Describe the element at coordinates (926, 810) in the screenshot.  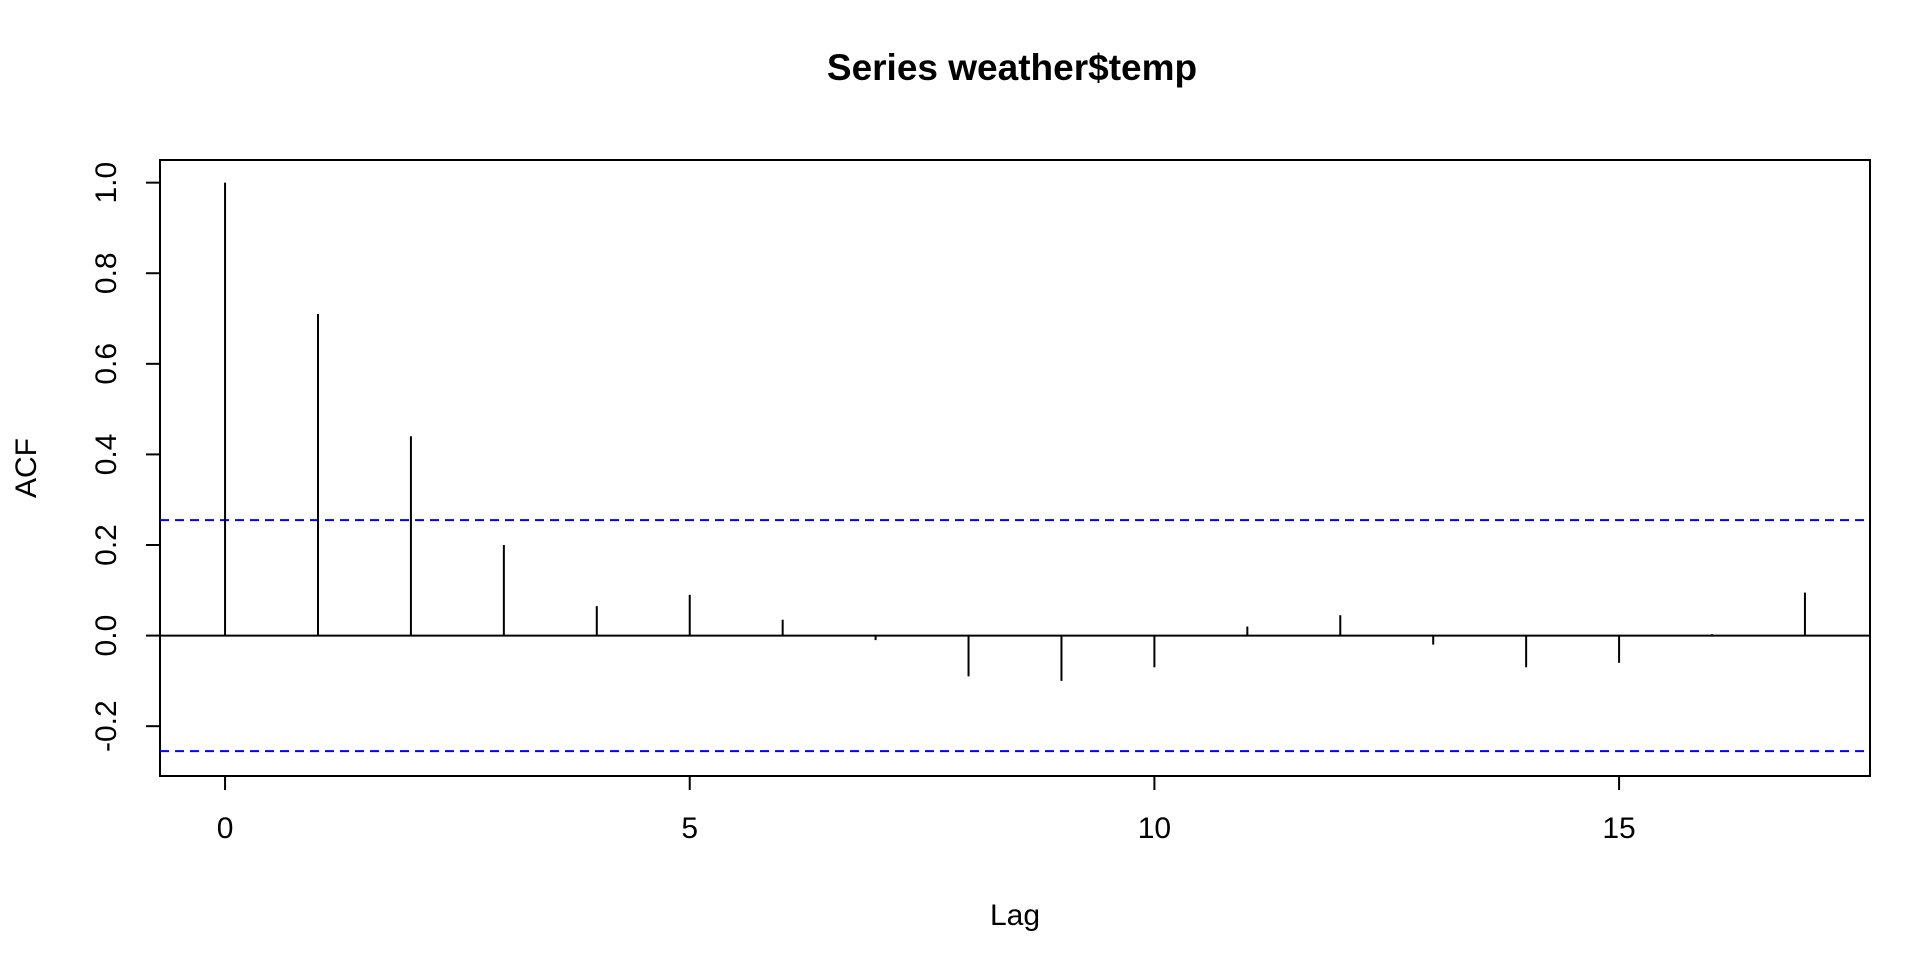
I see `x-axis: 0 5 10 15` at that location.